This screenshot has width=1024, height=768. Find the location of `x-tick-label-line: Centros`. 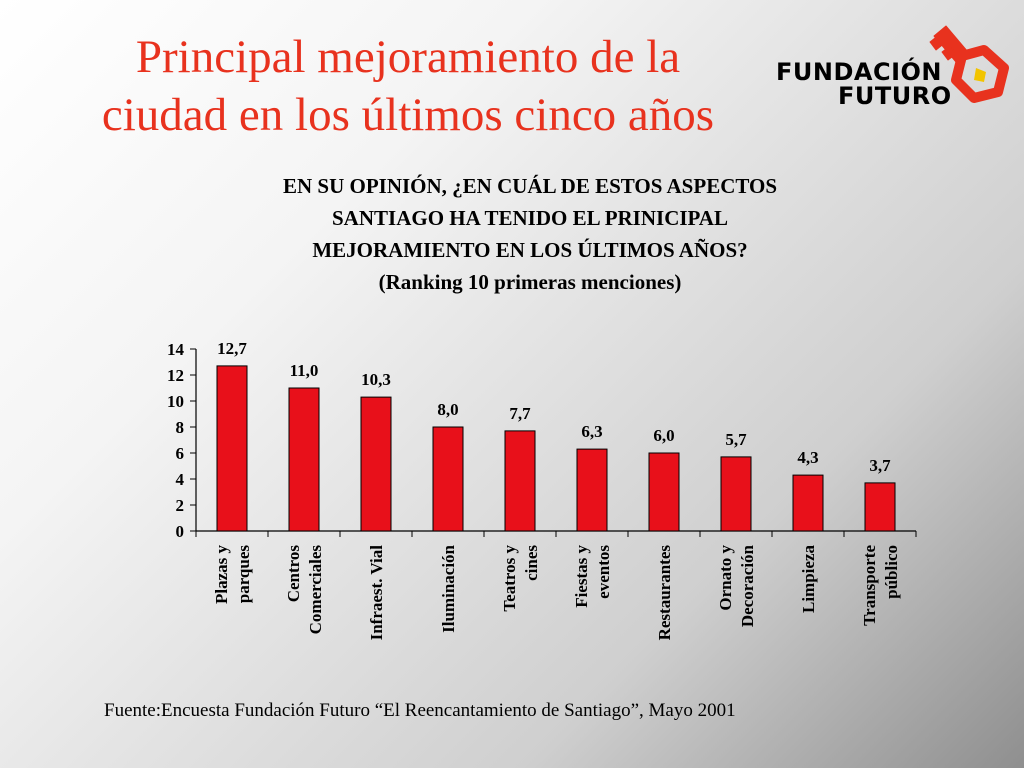

x-tick-label-line: Centros is located at coordinates (293, 574).